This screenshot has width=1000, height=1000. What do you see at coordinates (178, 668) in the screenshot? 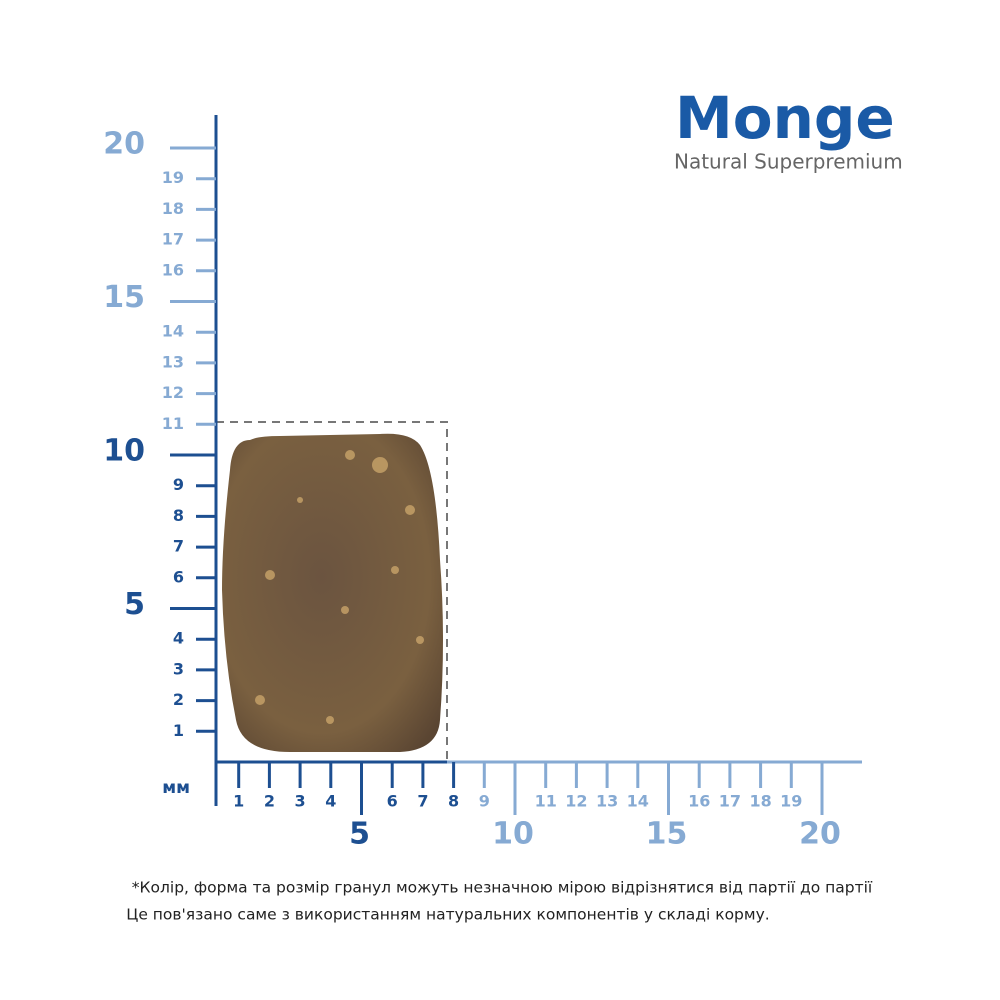
I see `y-tick-label: 3` at bounding box center [178, 668].